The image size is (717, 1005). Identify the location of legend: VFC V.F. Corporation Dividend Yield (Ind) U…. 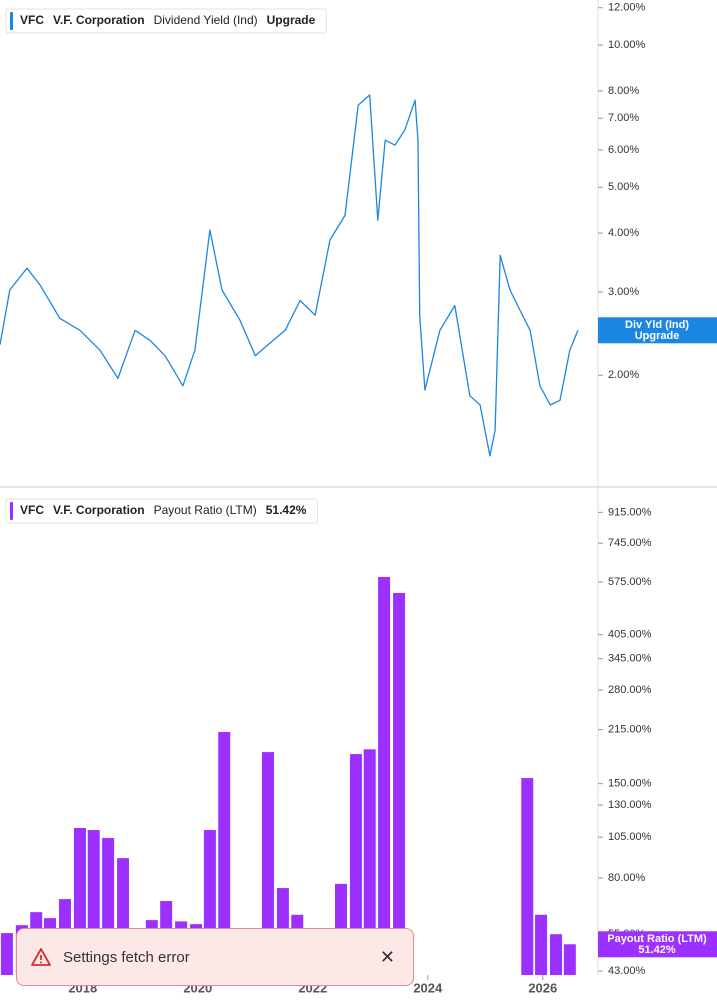
(166, 21).